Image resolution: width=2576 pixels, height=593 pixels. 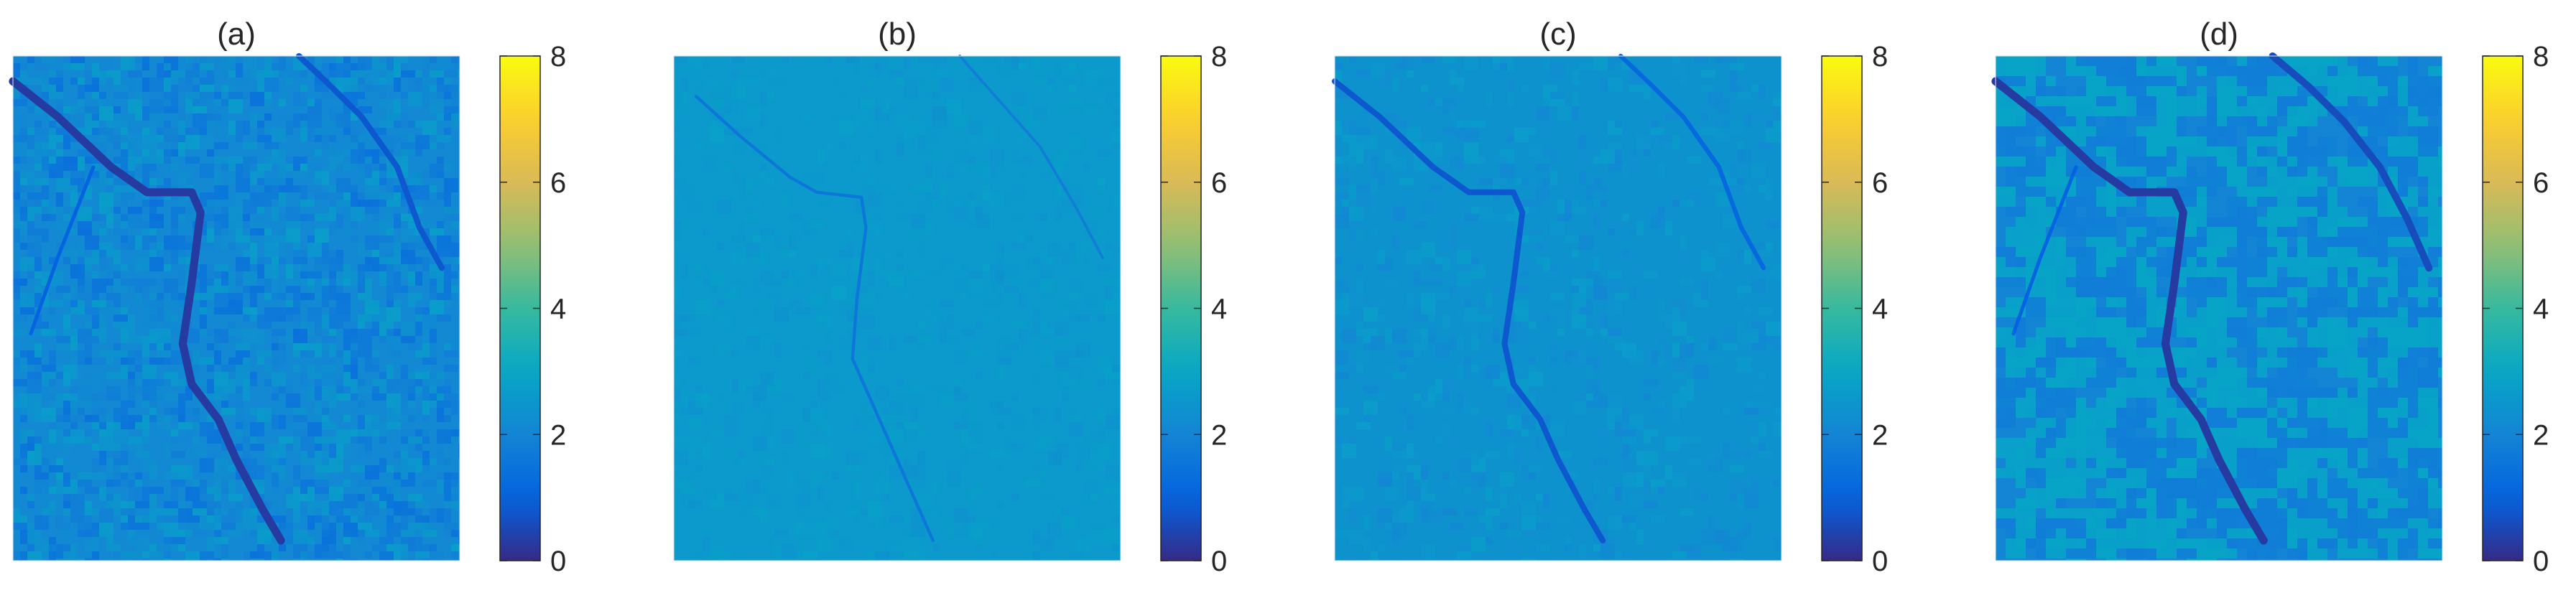 What do you see at coordinates (1557, 34) in the screenshot?
I see `panel-title: (c)` at bounding box center [1557, 34].